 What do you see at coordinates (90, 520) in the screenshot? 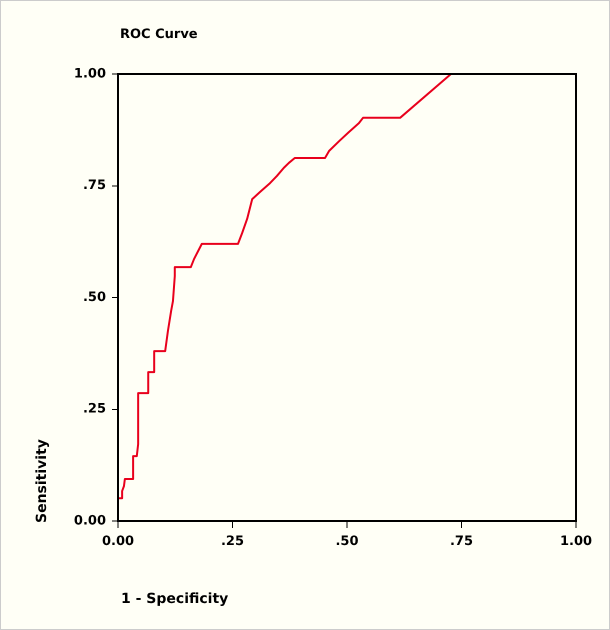
I see `y-tick-label: 0.00` at bounding box center [90, 520].